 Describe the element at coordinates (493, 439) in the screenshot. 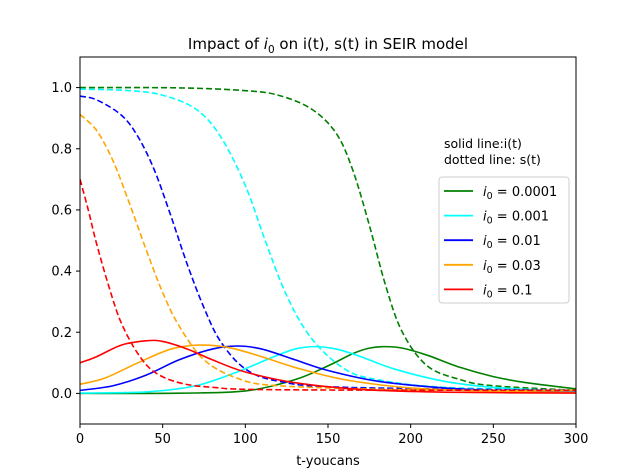

I see `x-tick-label: 250` at that location.